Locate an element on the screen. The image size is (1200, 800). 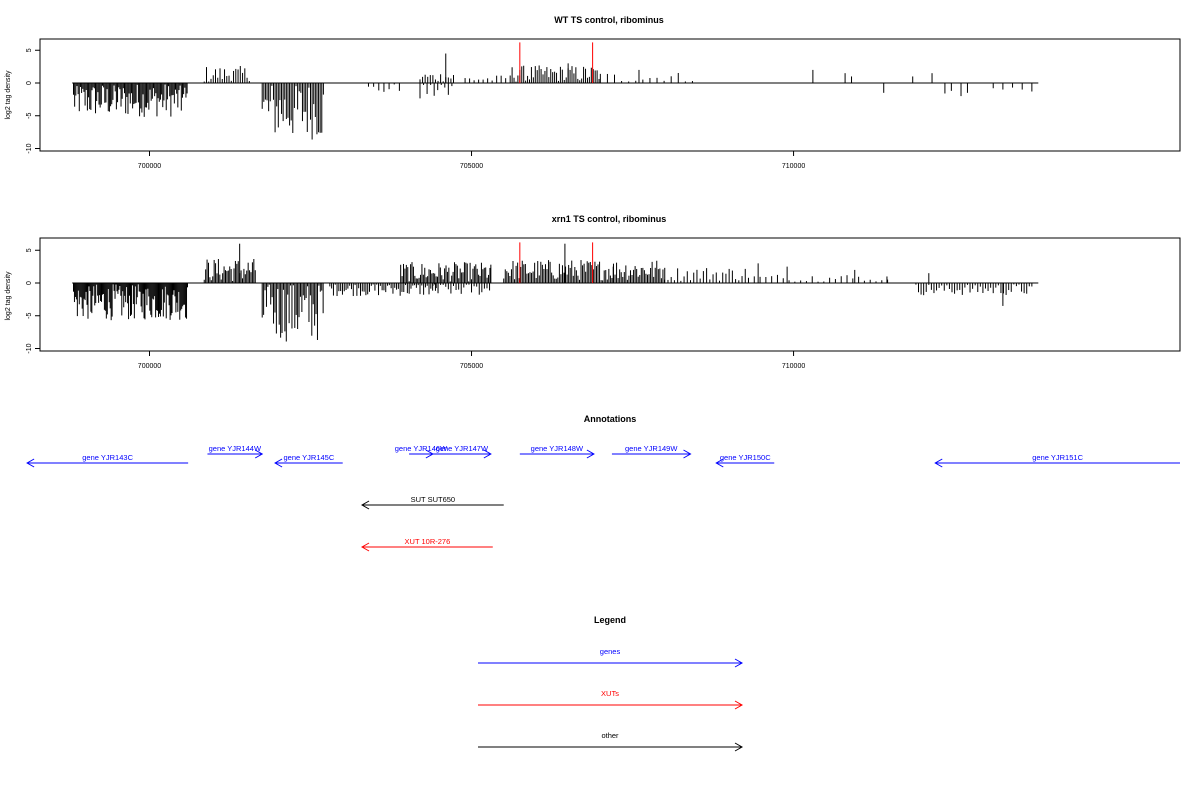
annotation-feature: gene YJR151C is located at coordinates (1057, 460).